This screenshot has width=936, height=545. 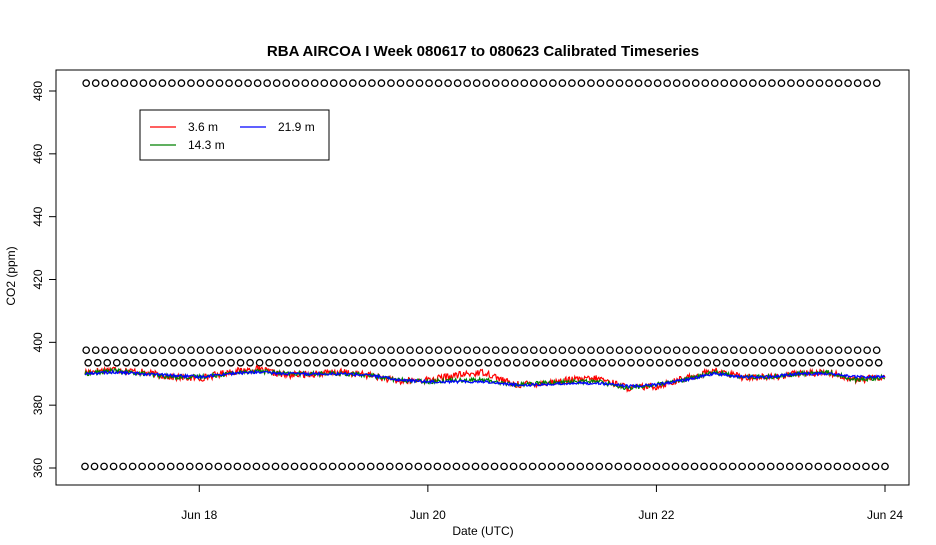 What do you see at coordinates (38, 279) in the screenshot?
I see `y-tick-label: 420` at bounding box center [38, 279].